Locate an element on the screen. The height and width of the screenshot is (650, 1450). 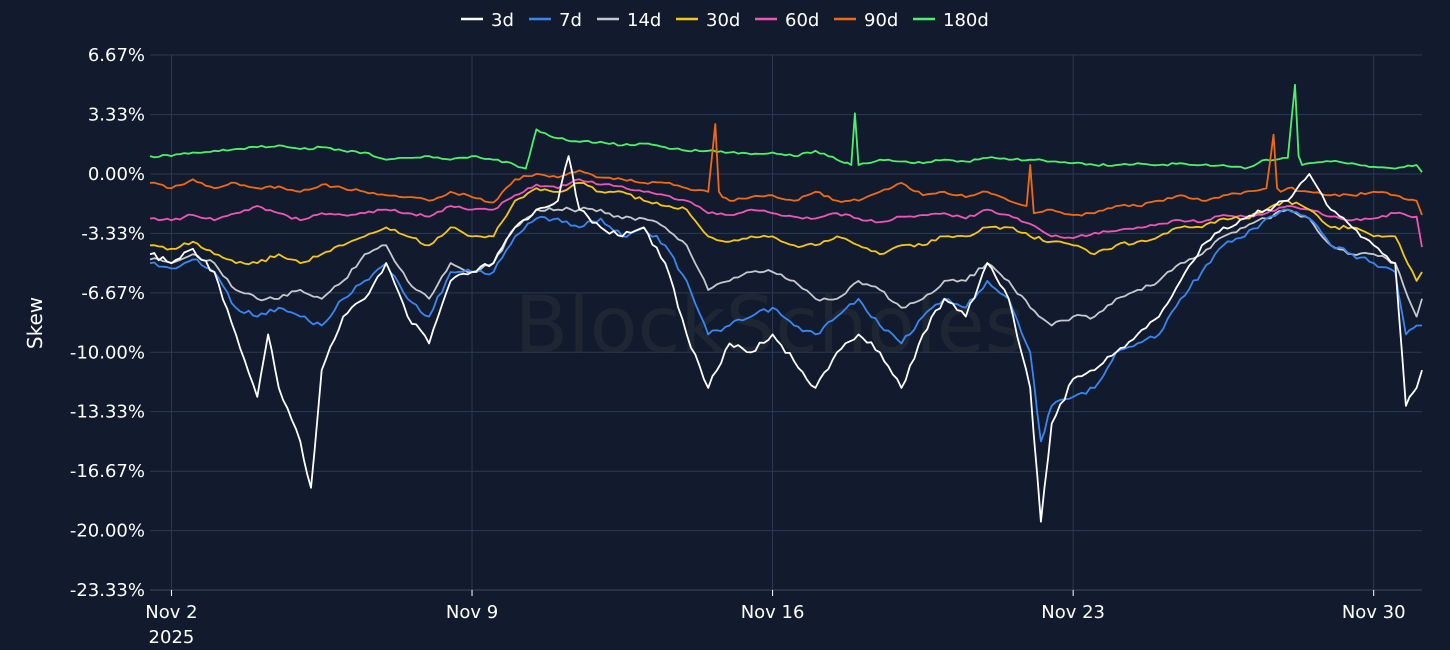
x-tick-label: Nov 23 is located at coordinates (1073, 612).